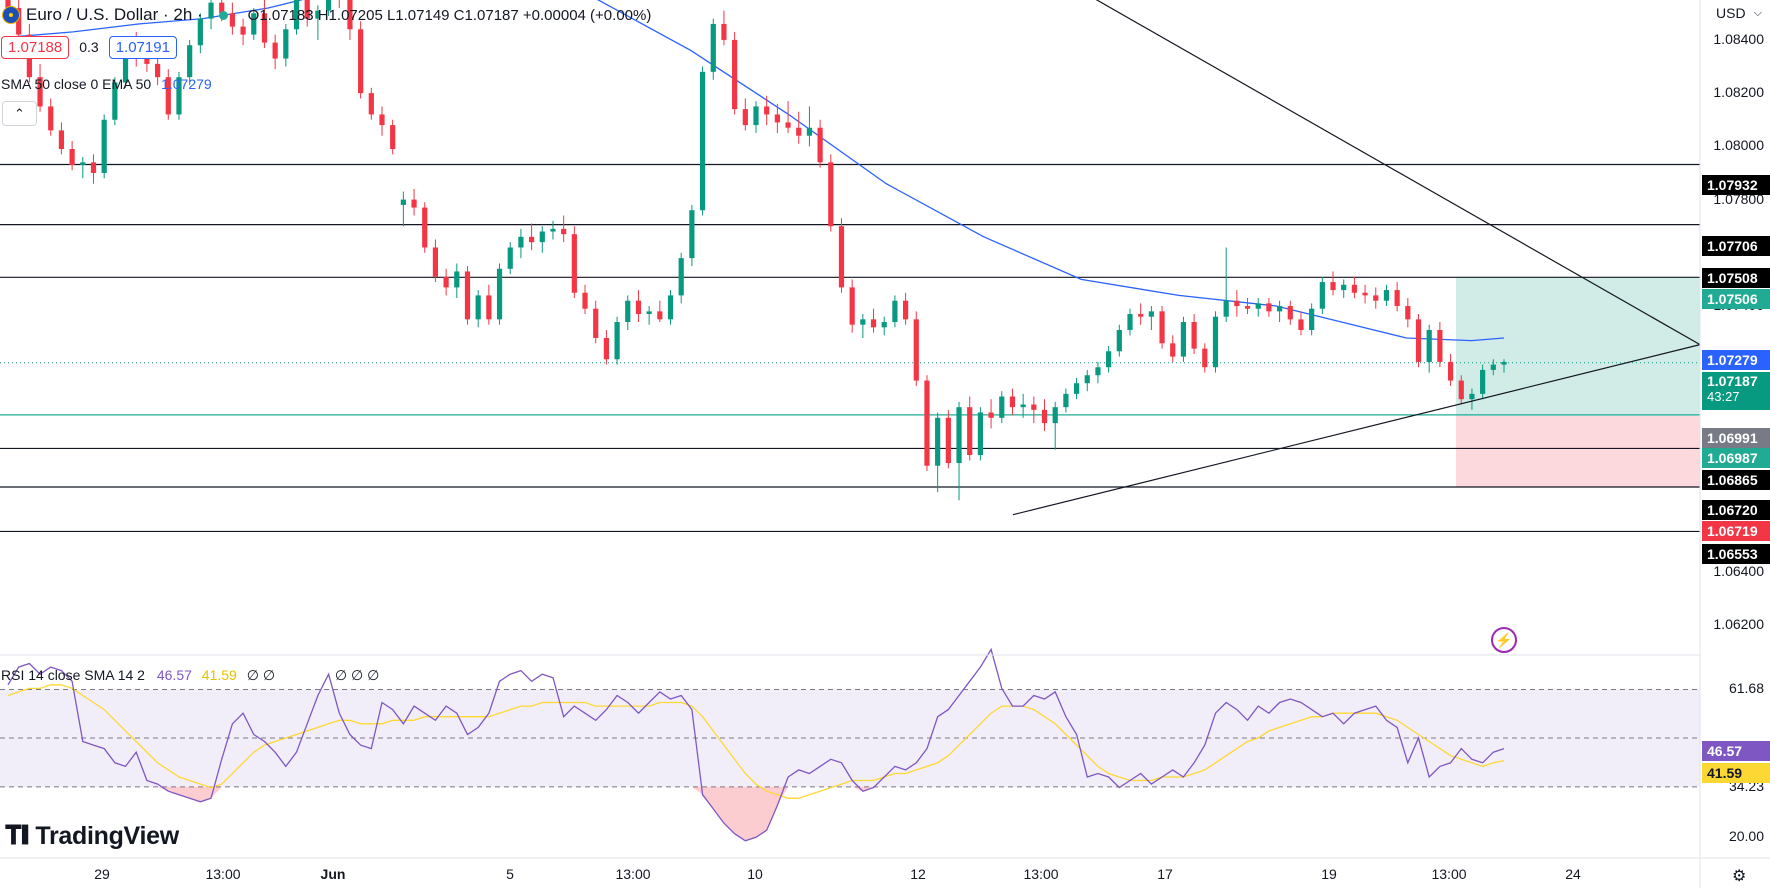  Describe the element at coordinates (1736, 458) in the screenshot. I see `price-tag: 1.06987` at that location.